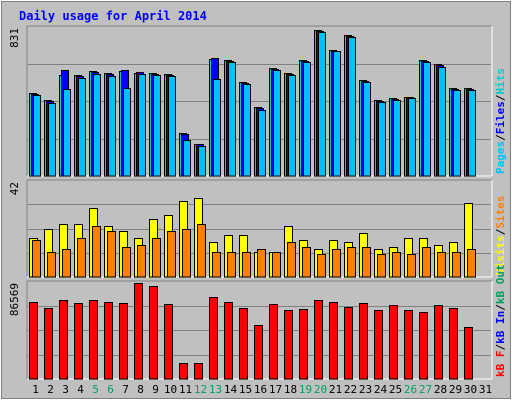 This screenshot has width=512, height=405. I want to click on x-tick-label-day-29: 29, so click(455, 389).